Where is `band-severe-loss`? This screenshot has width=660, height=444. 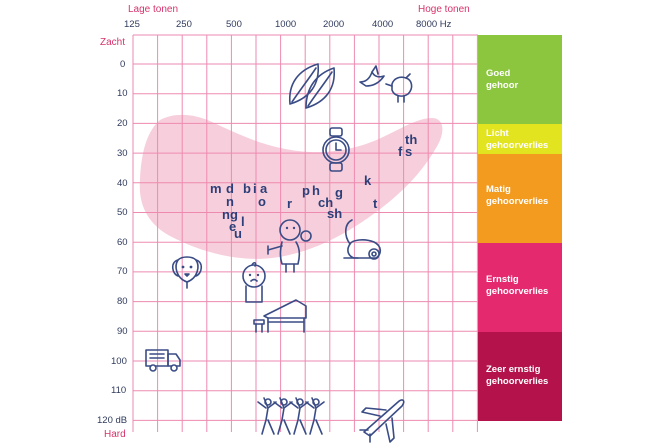 band-severe-loss is located at coordinates (520, 287).